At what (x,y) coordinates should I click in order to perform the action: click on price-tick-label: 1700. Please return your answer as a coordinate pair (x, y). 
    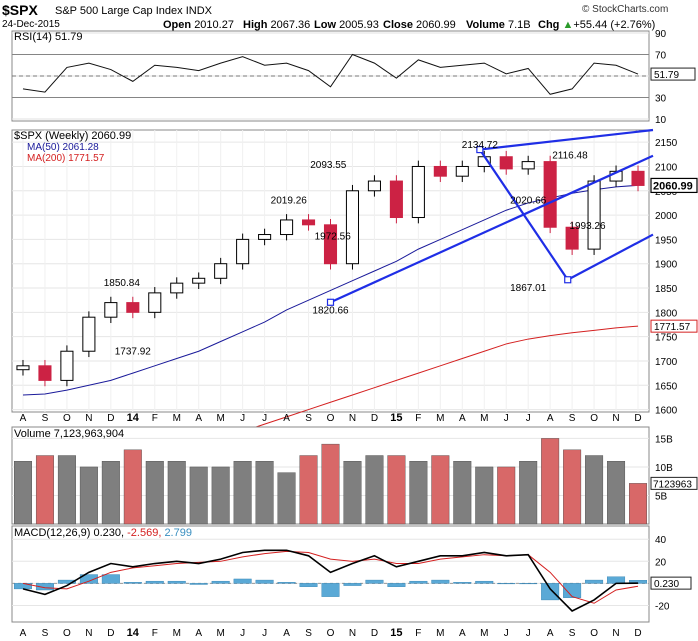
    Looking at the image, I should click on (666, 362).